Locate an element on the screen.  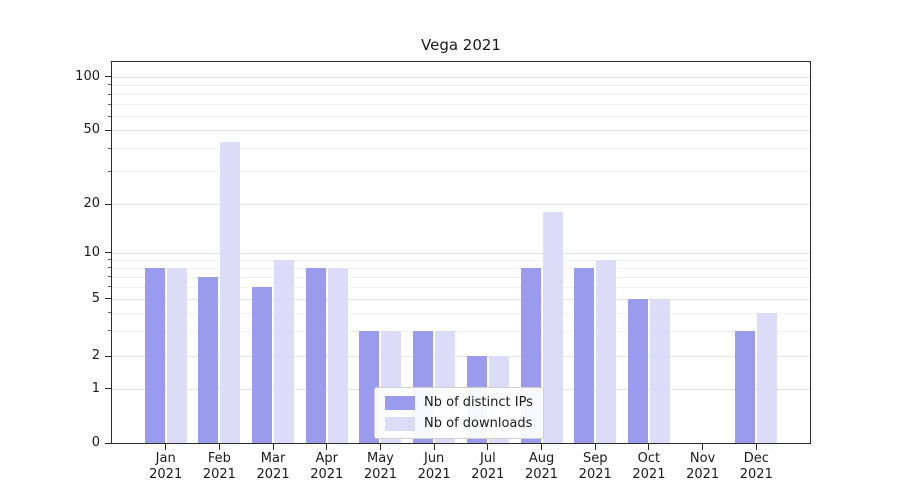
x-tick-label: May 2021 is located at coordinates (380, 466).